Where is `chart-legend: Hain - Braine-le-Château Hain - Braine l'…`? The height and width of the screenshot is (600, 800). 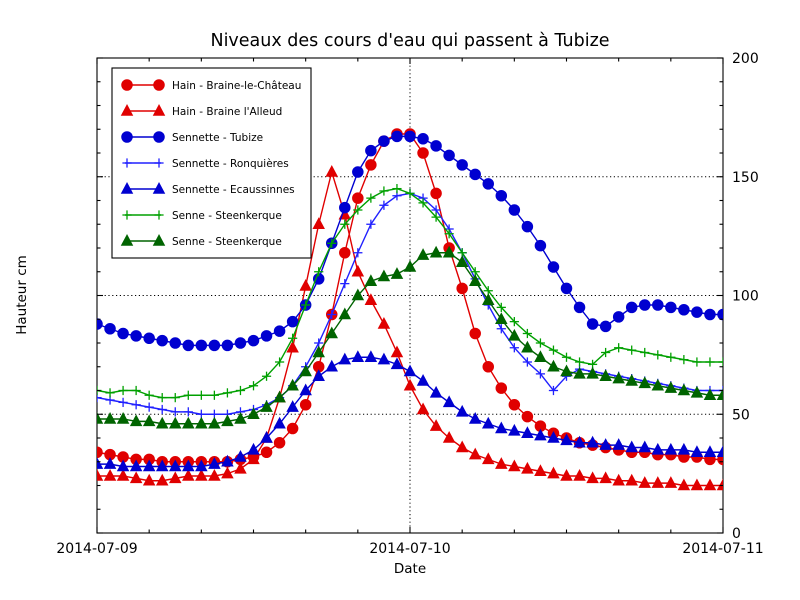 chart-legend: Hain - Braine-le-Château Hain - Braine l'… is located at coordinates (211, 163).